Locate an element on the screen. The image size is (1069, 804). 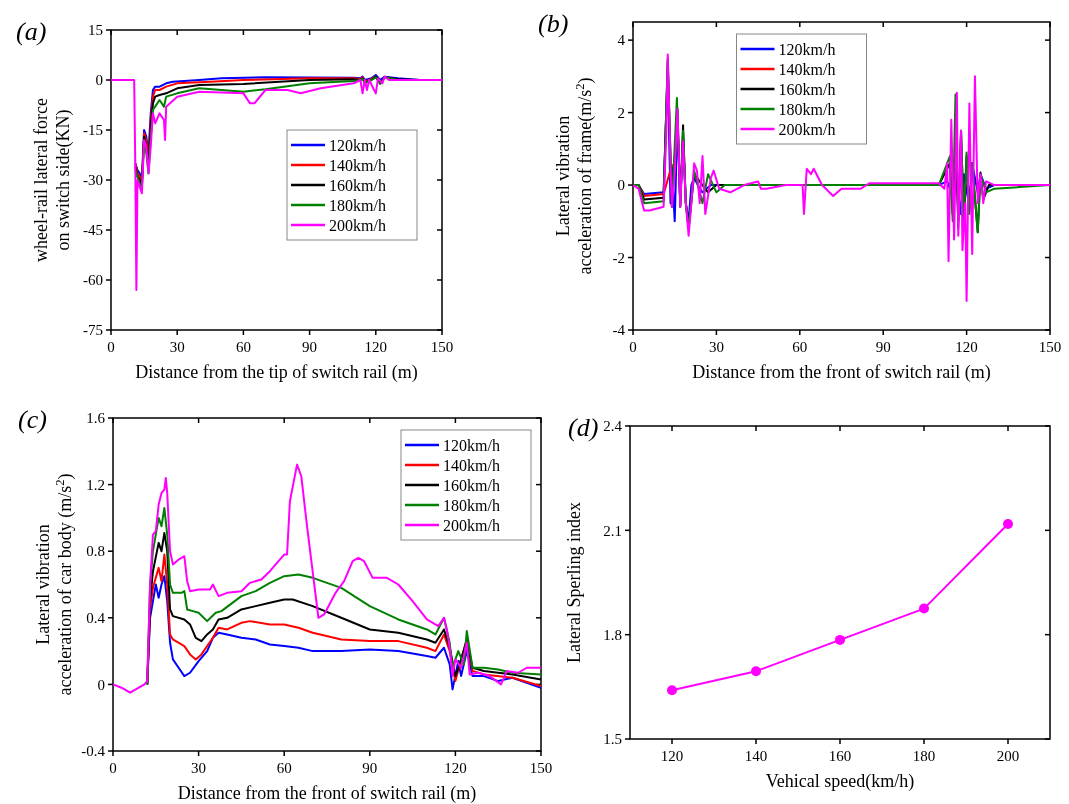
x-axis-title: Distance from the tip of switch rail (m) is located at coordinates (276, 372).